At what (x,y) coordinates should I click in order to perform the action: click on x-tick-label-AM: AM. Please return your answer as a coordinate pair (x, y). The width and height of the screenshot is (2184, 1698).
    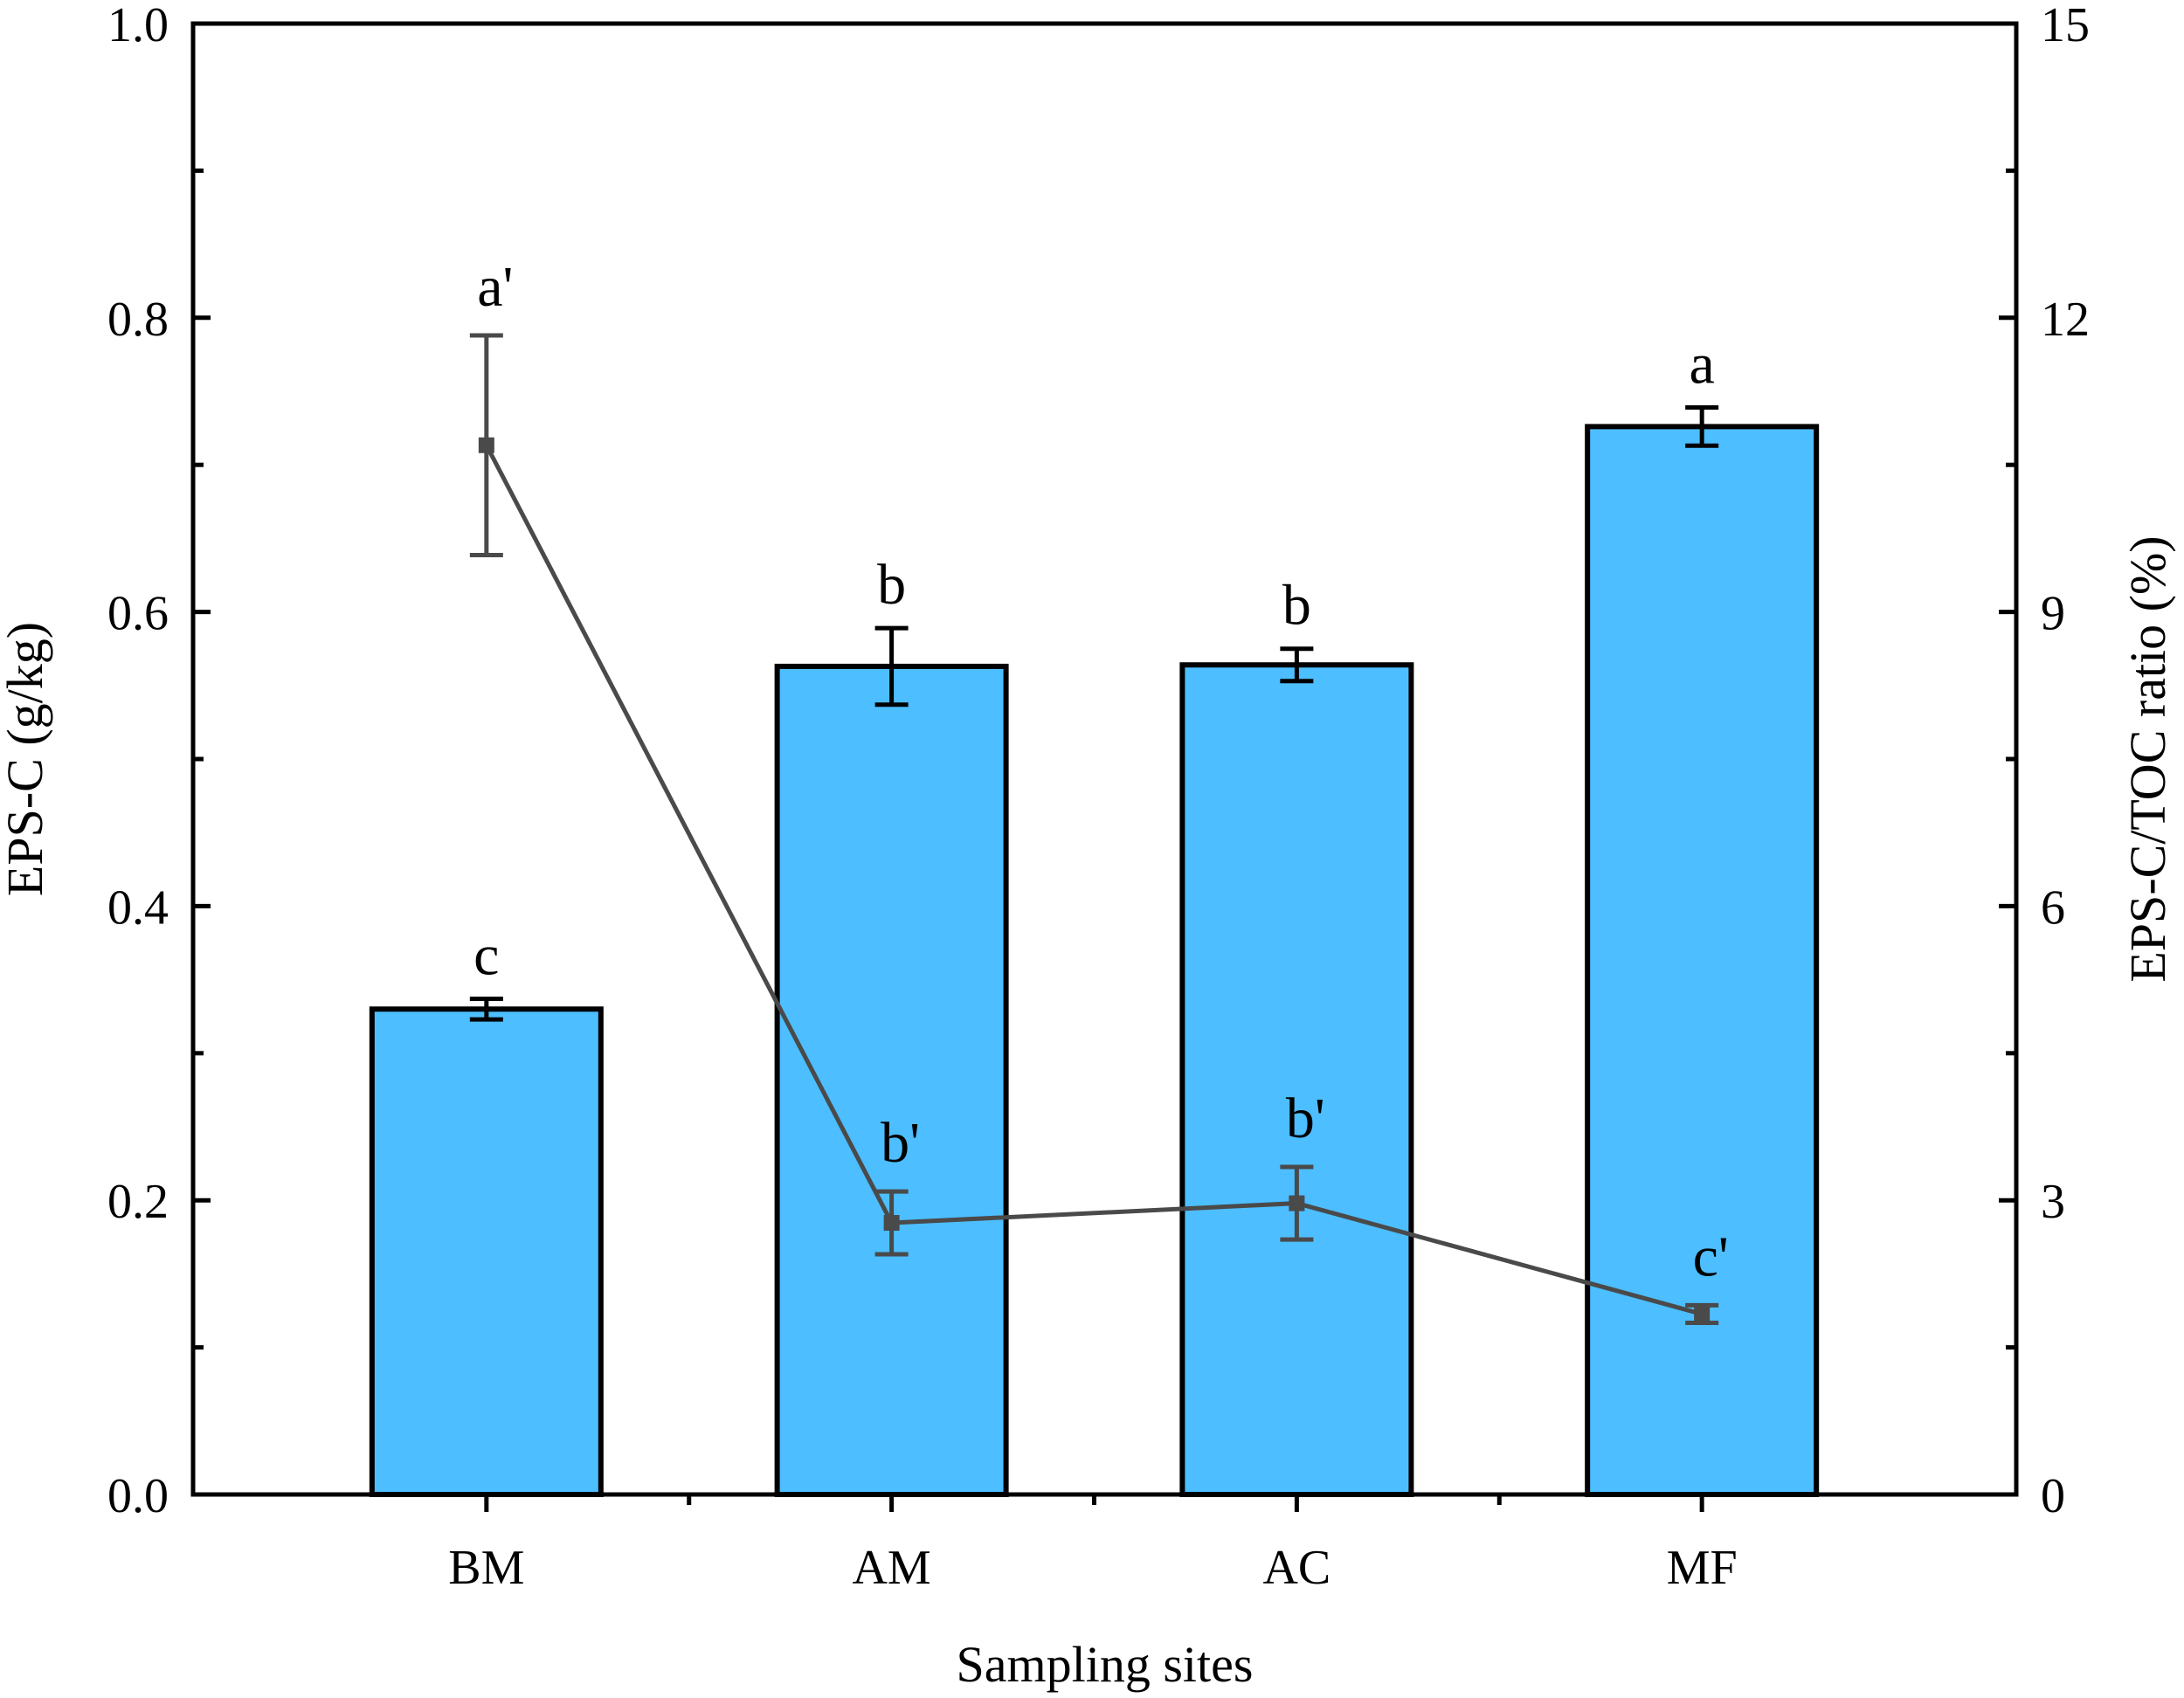
    Looking at the image, I should click on (891, 1568).